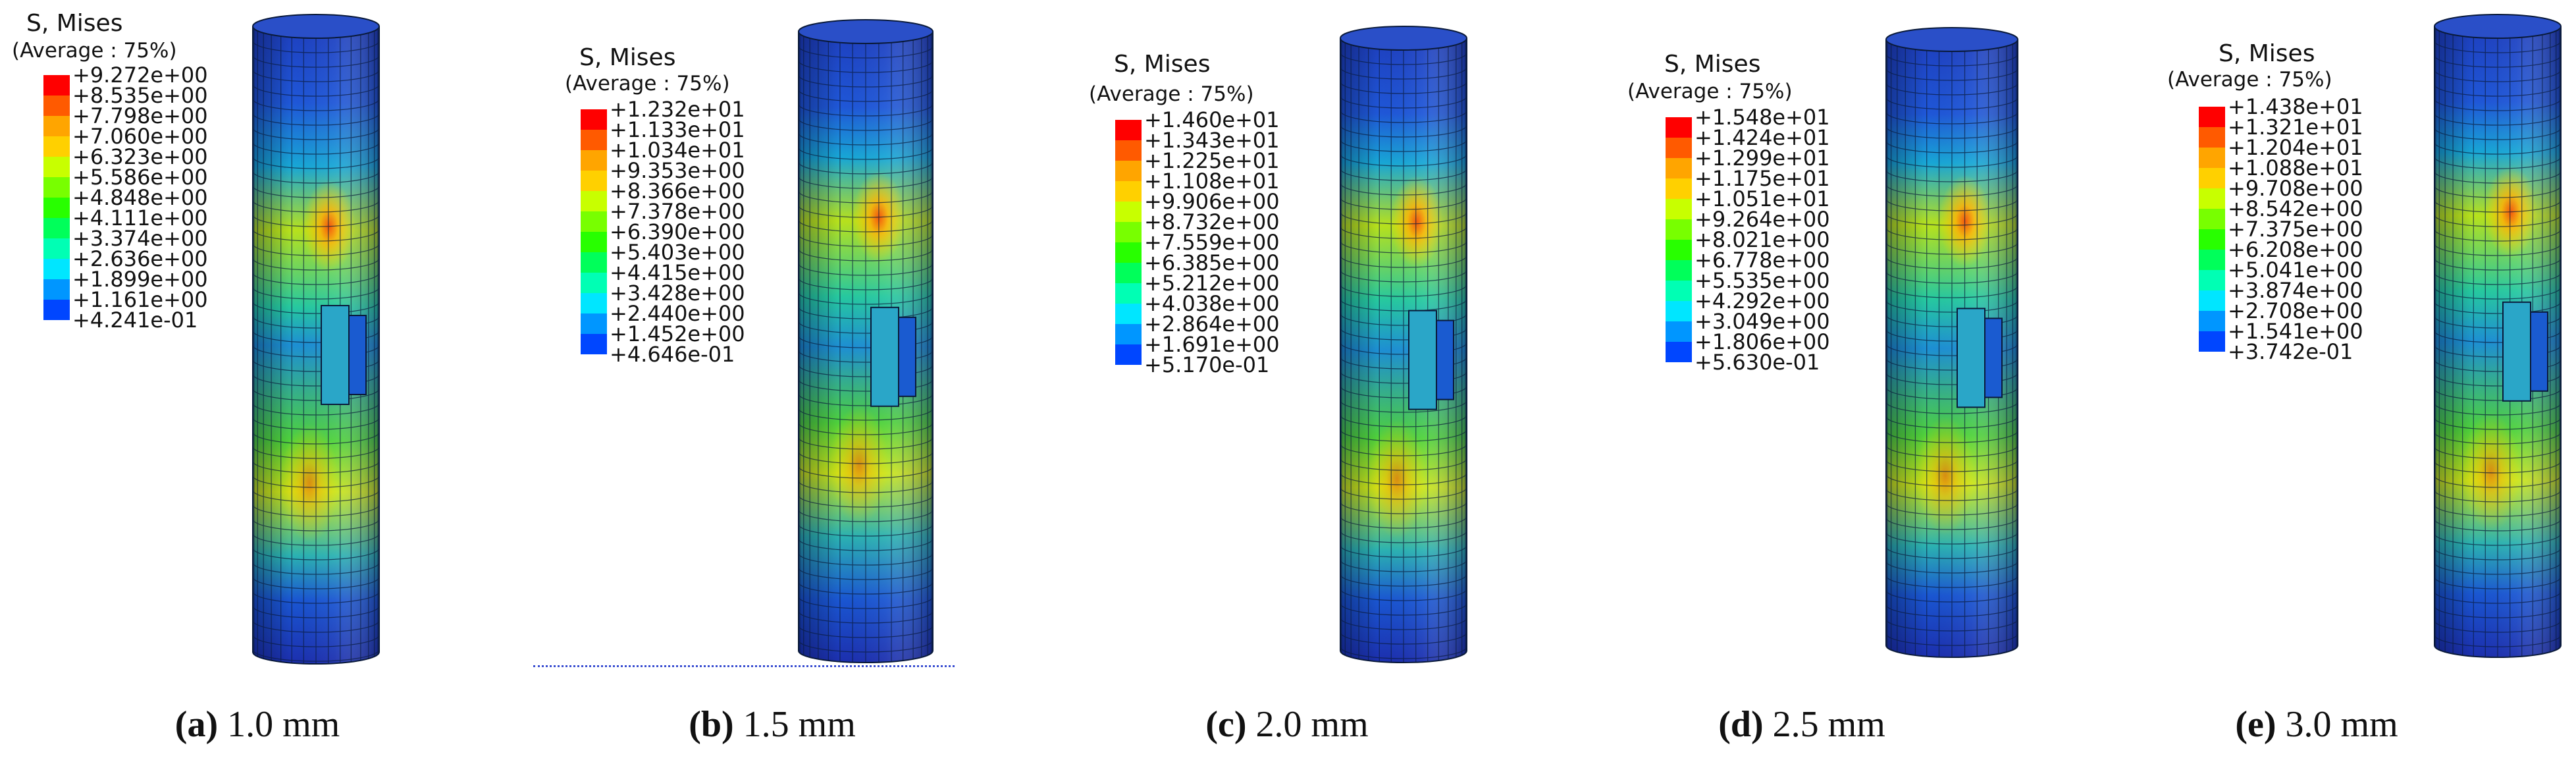 The height and width of the screenshot is (762, 2576). Describe the element at coordinates (1762, 178) in the screenshot. I see `legend-value: +1.175e+01` at that location.